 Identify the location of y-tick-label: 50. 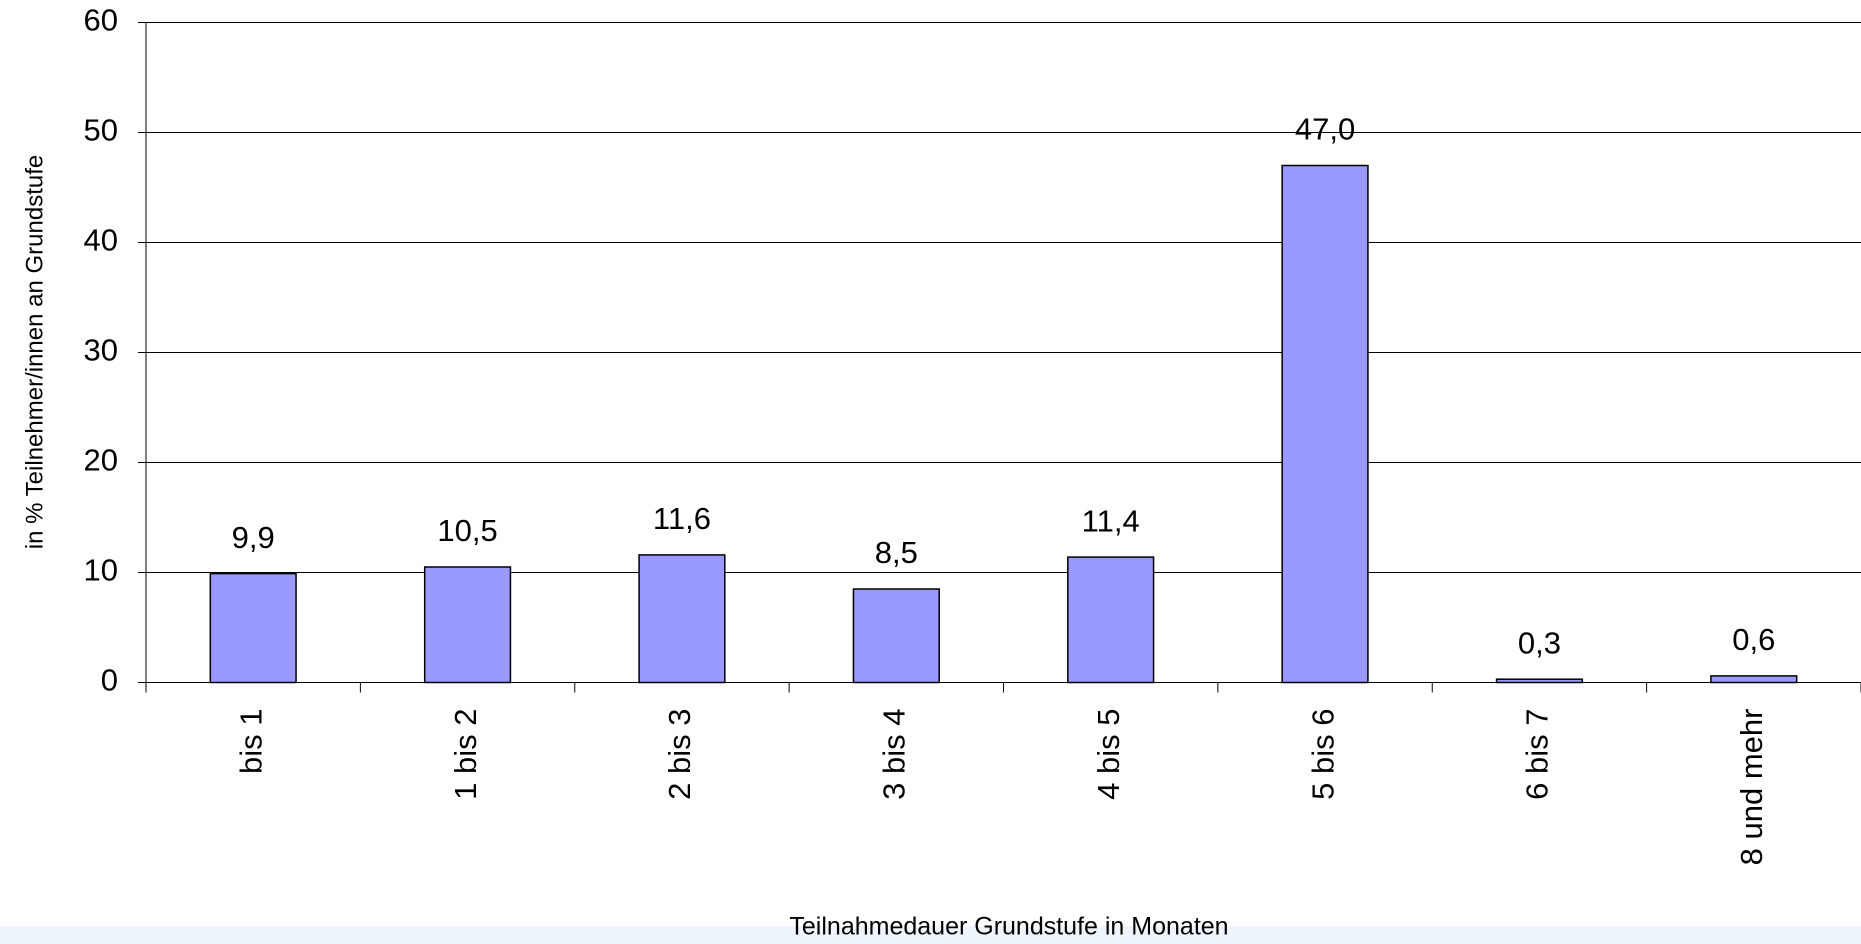
(101, 130).